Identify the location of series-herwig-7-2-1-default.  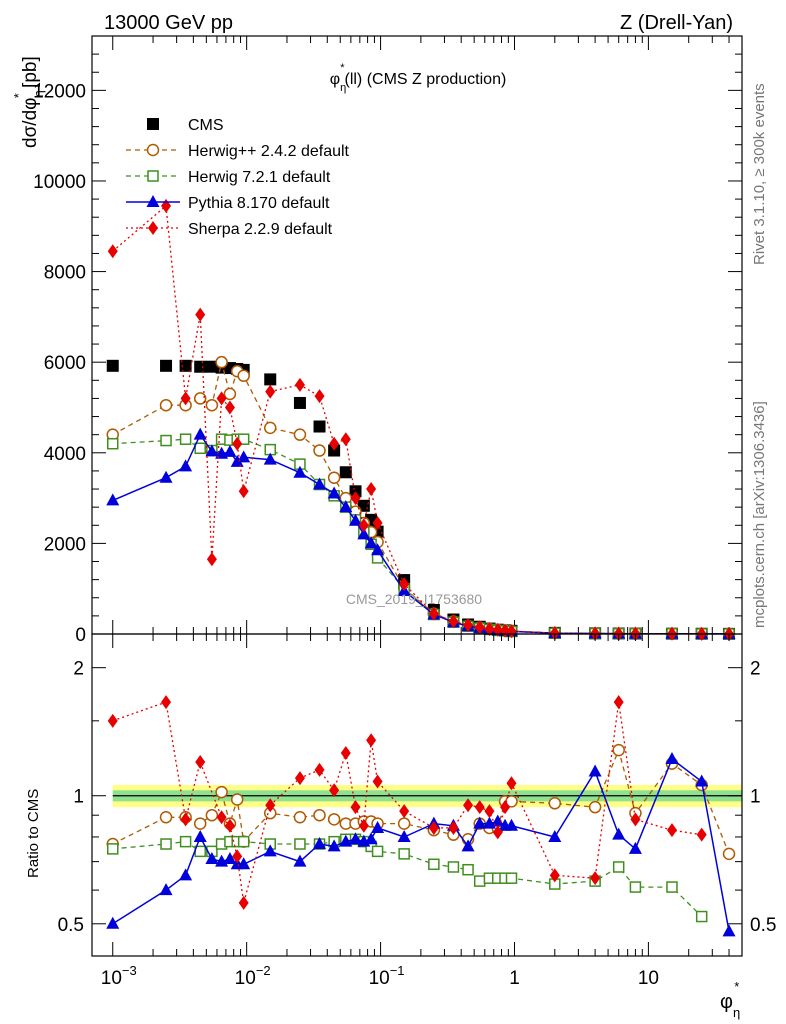
(407, 878).